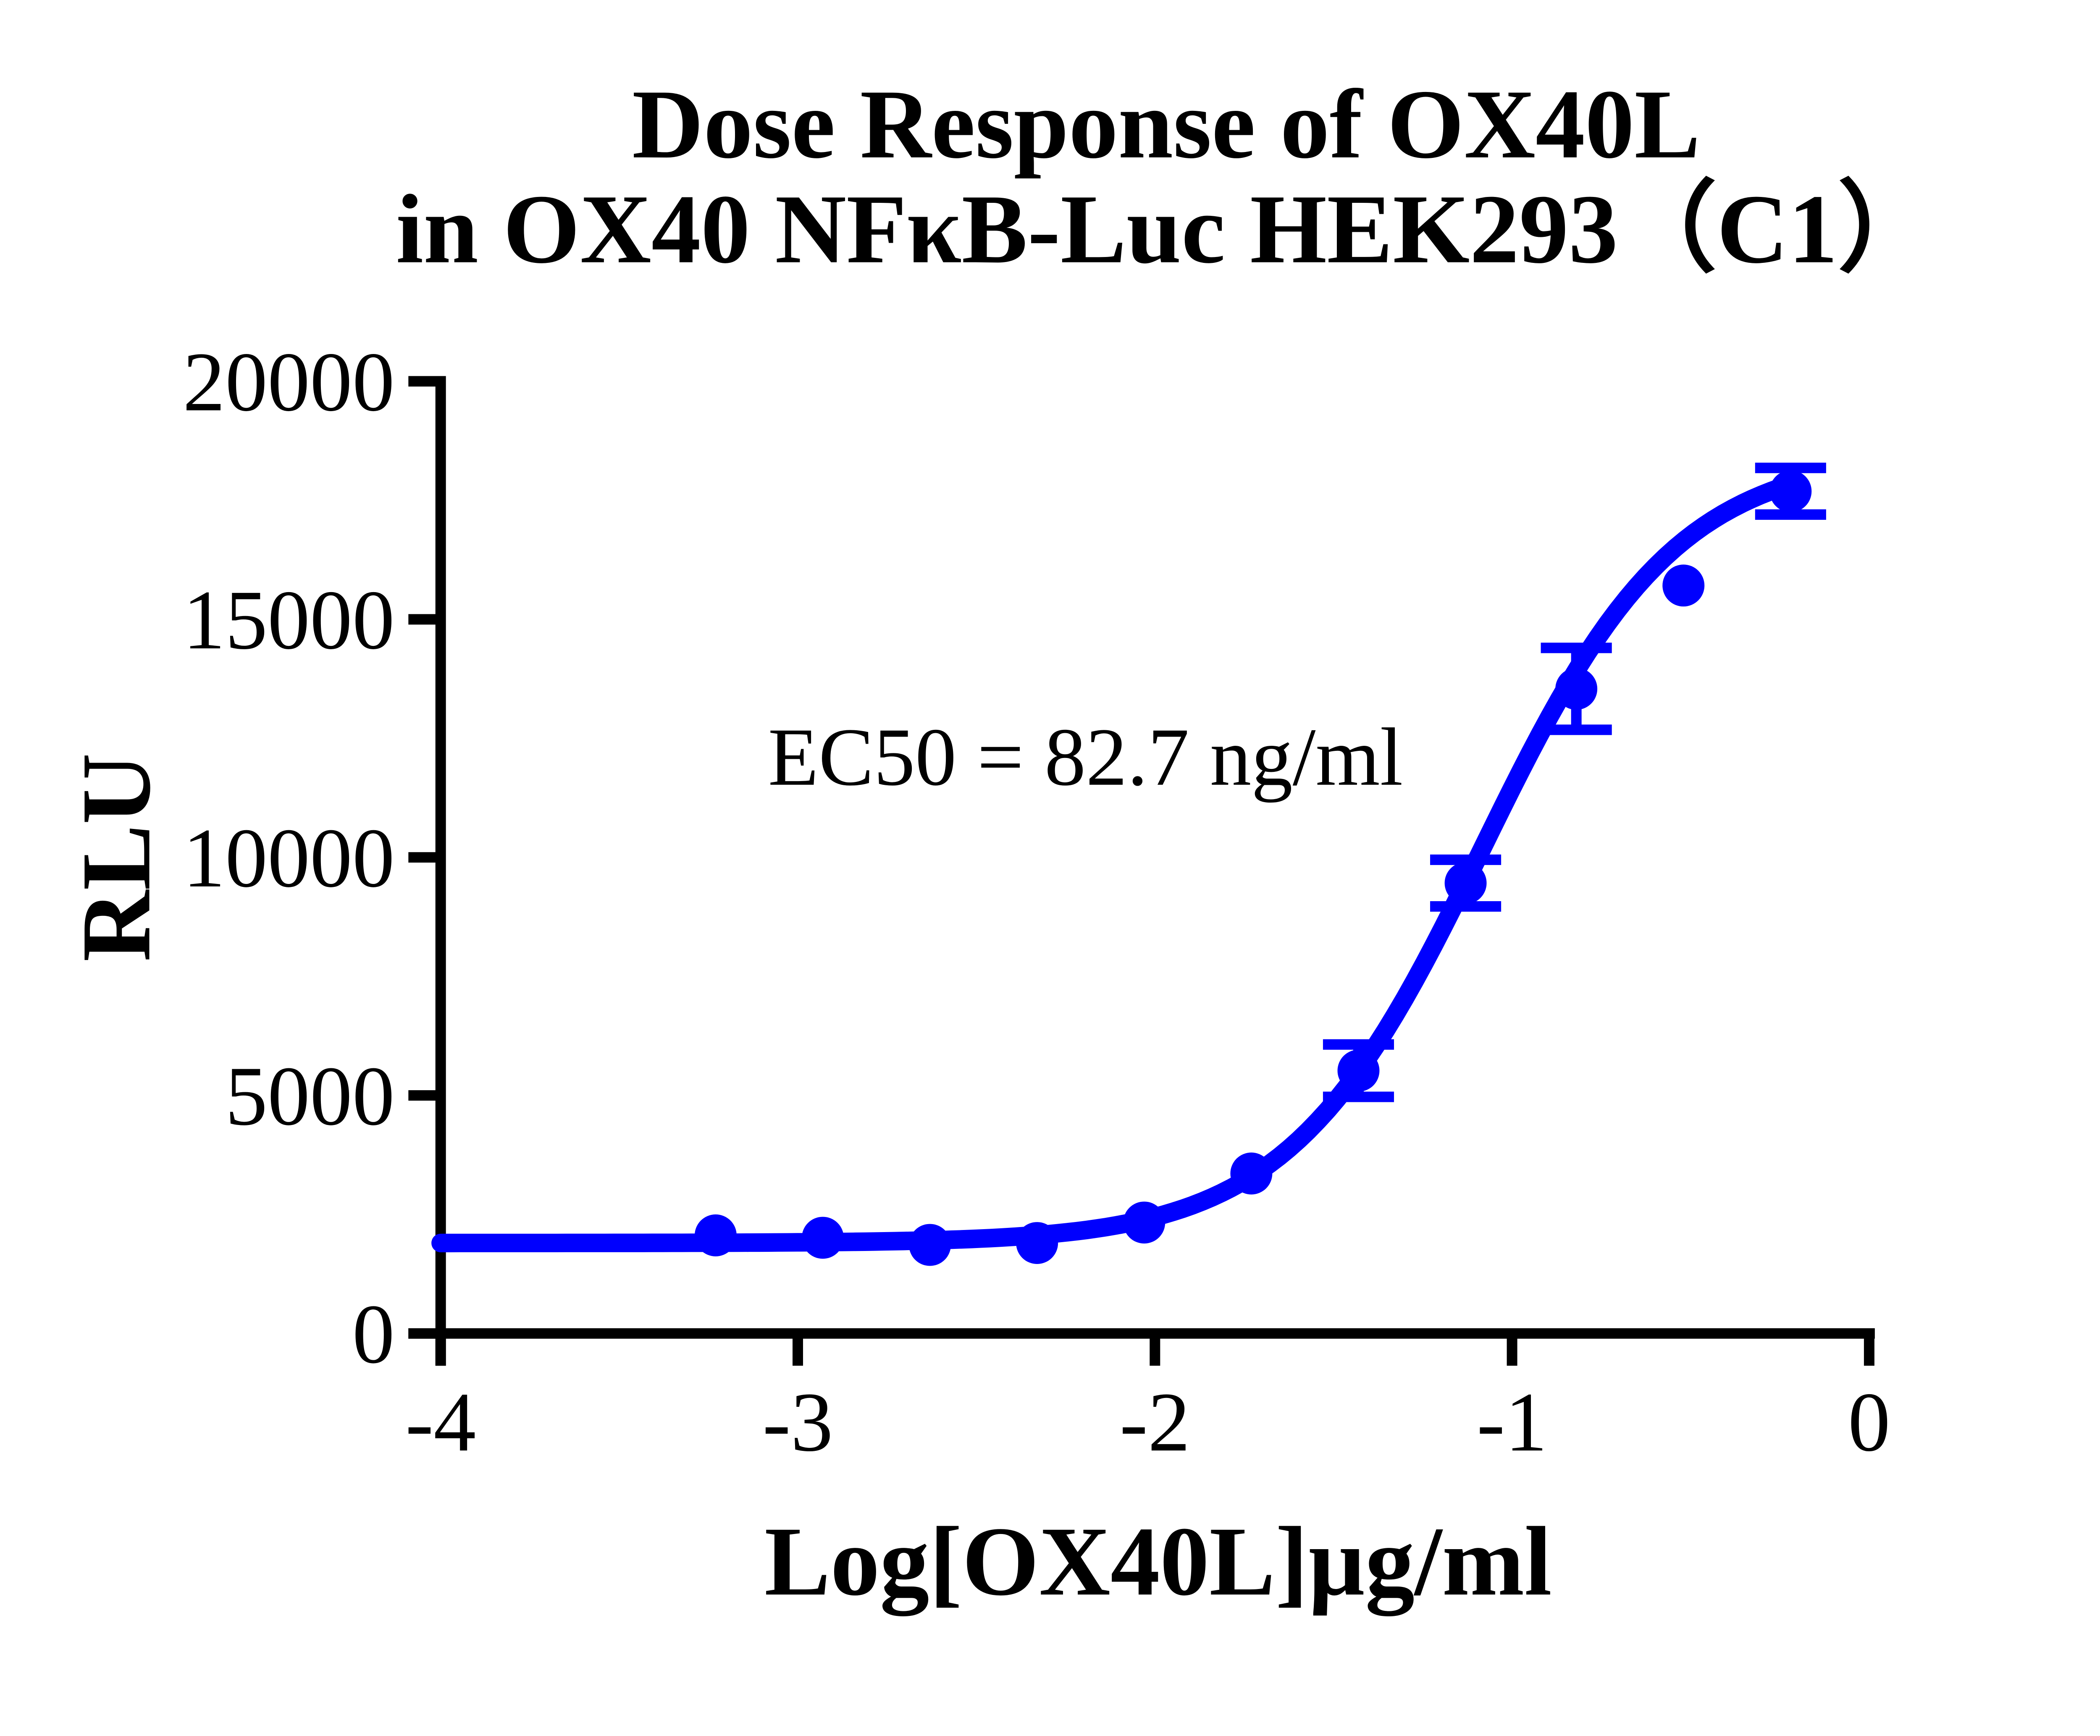 Image resolution: width=2100 pixels, height=1736 pixels. Describe the element at coordinates (310, 1096) in the screenshot. I see `y-tick-label: 5000` at that location.